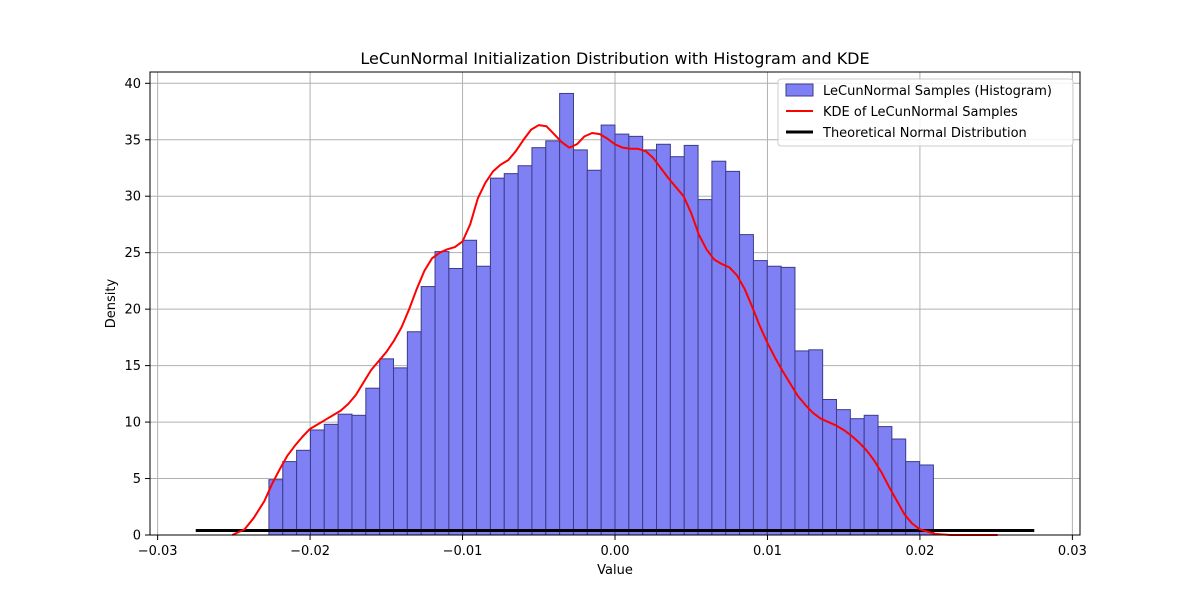 Image resolution: width=1200 pixels, height=600 pixels. I want to click on legend-normal-label: Theoretical Normal Distribution, so click(924, 133).